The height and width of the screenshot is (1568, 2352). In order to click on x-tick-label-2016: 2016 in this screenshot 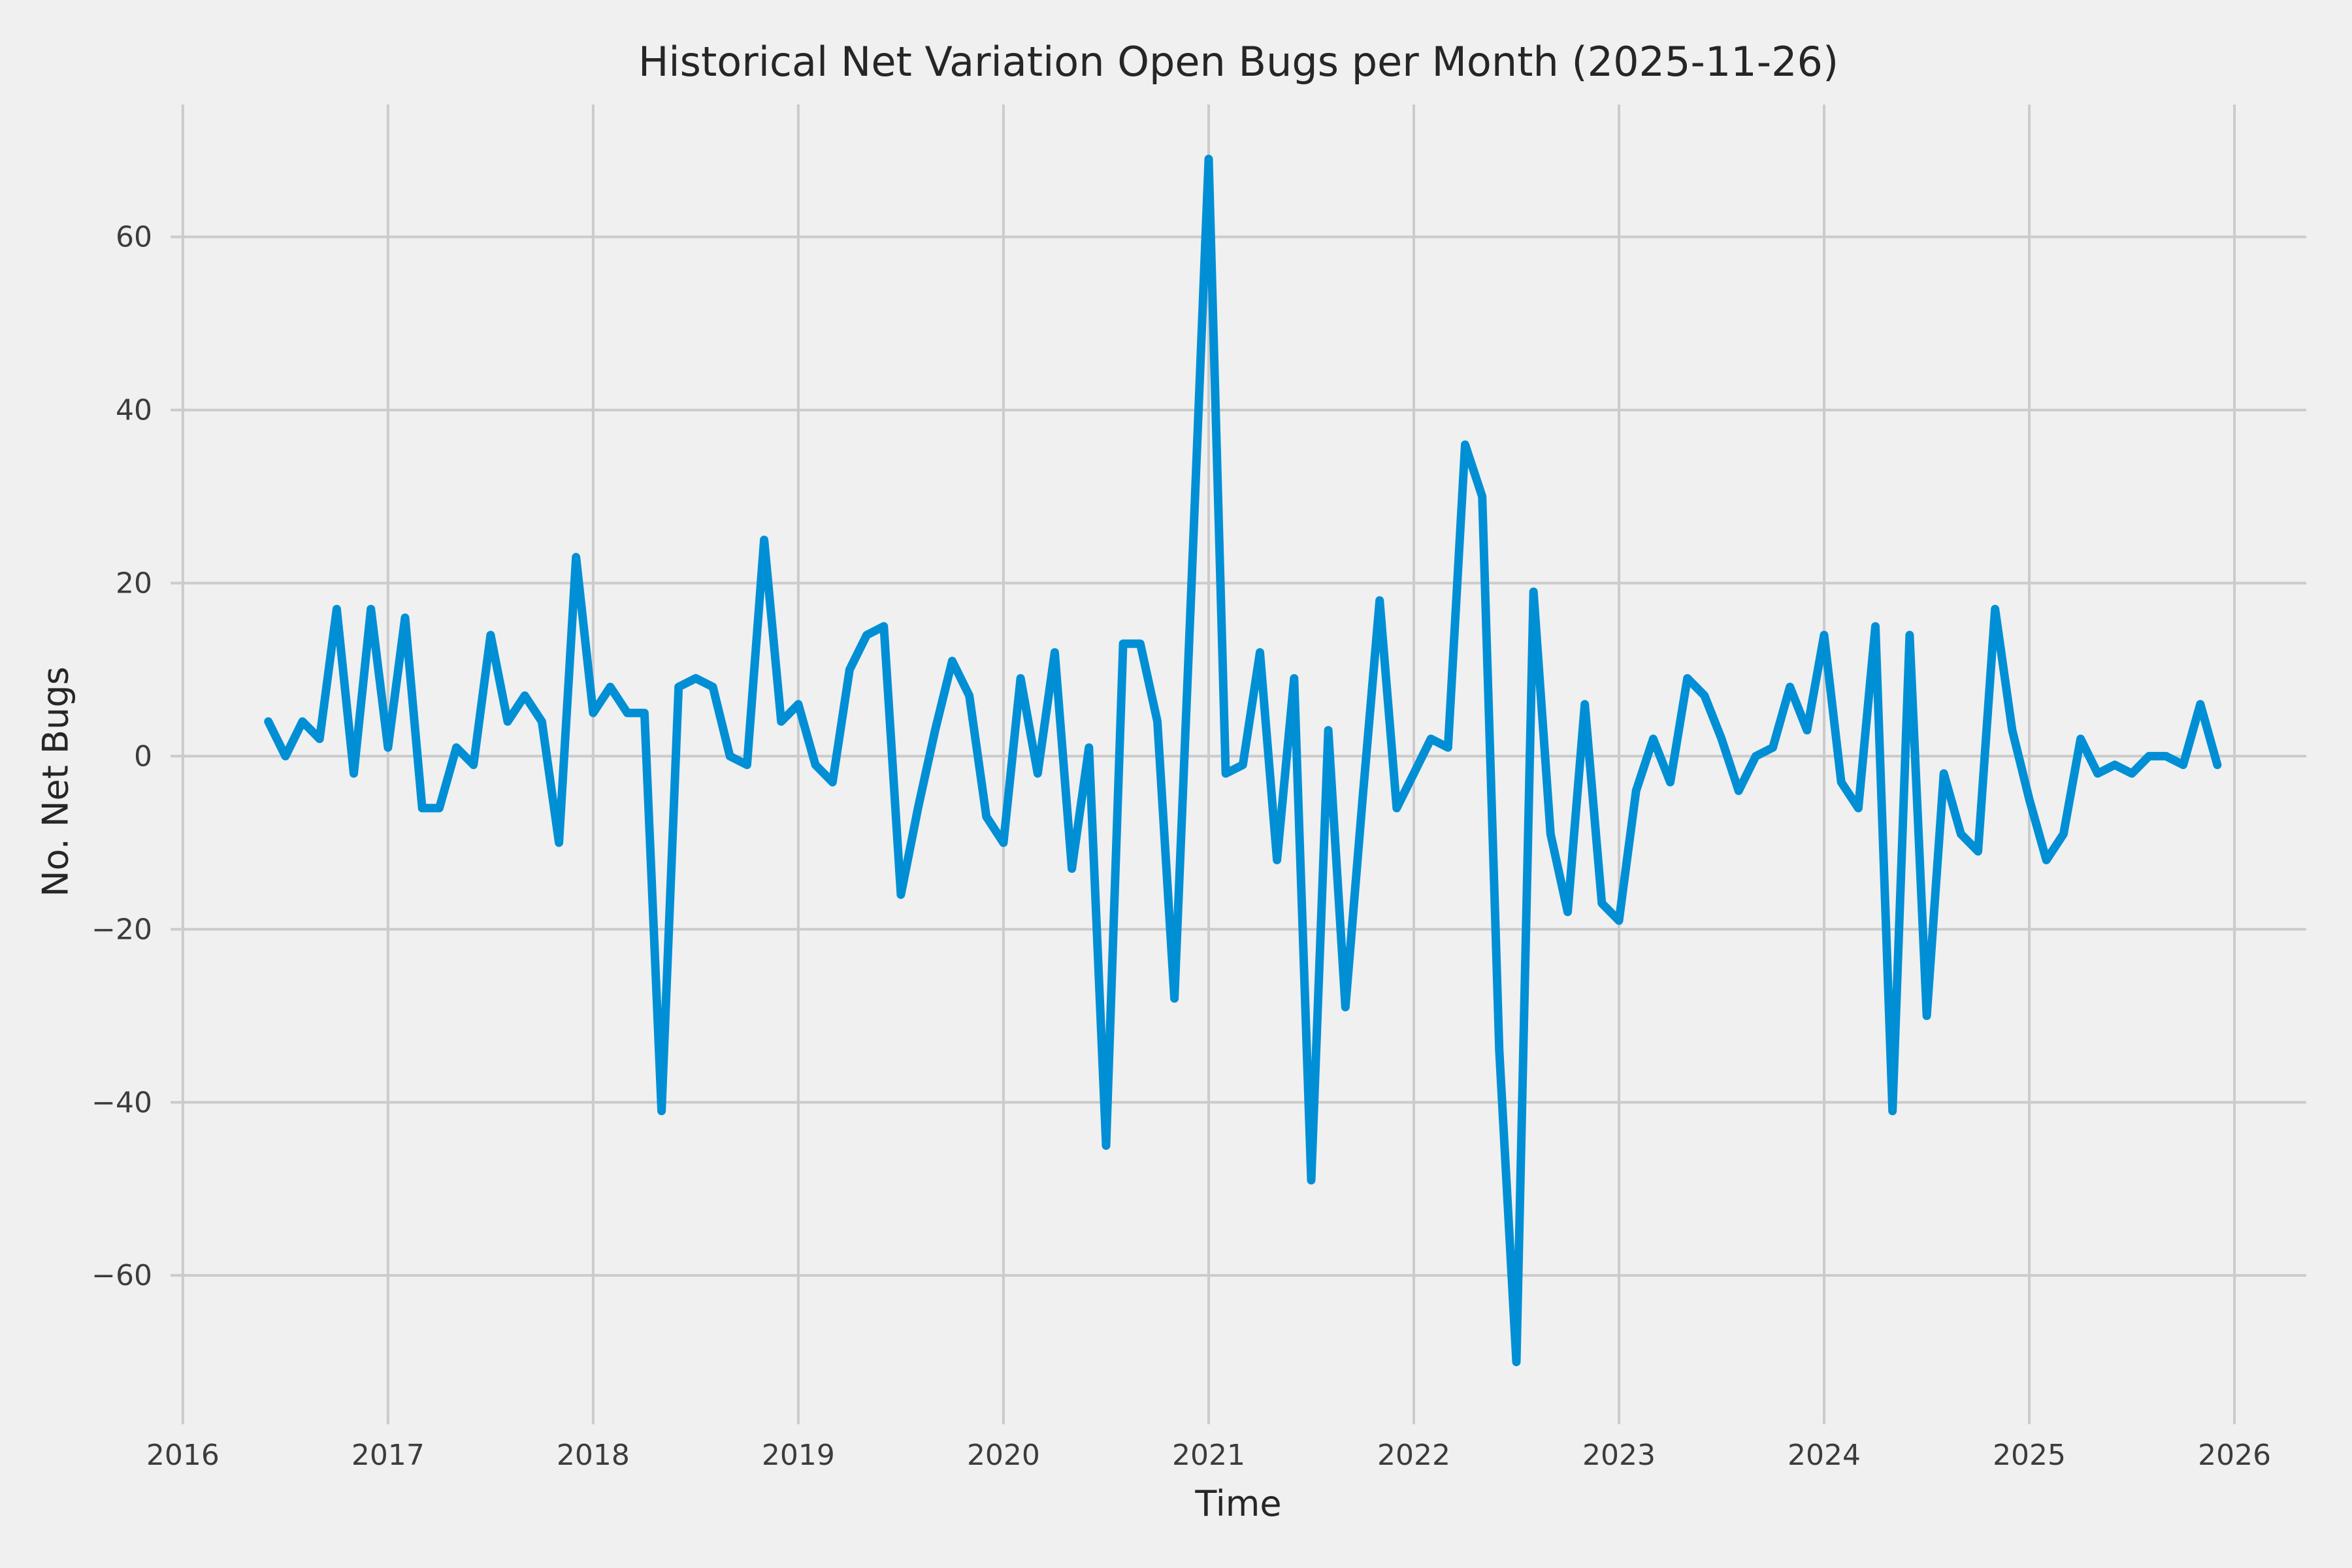, I will do `click(183, 1455)`.